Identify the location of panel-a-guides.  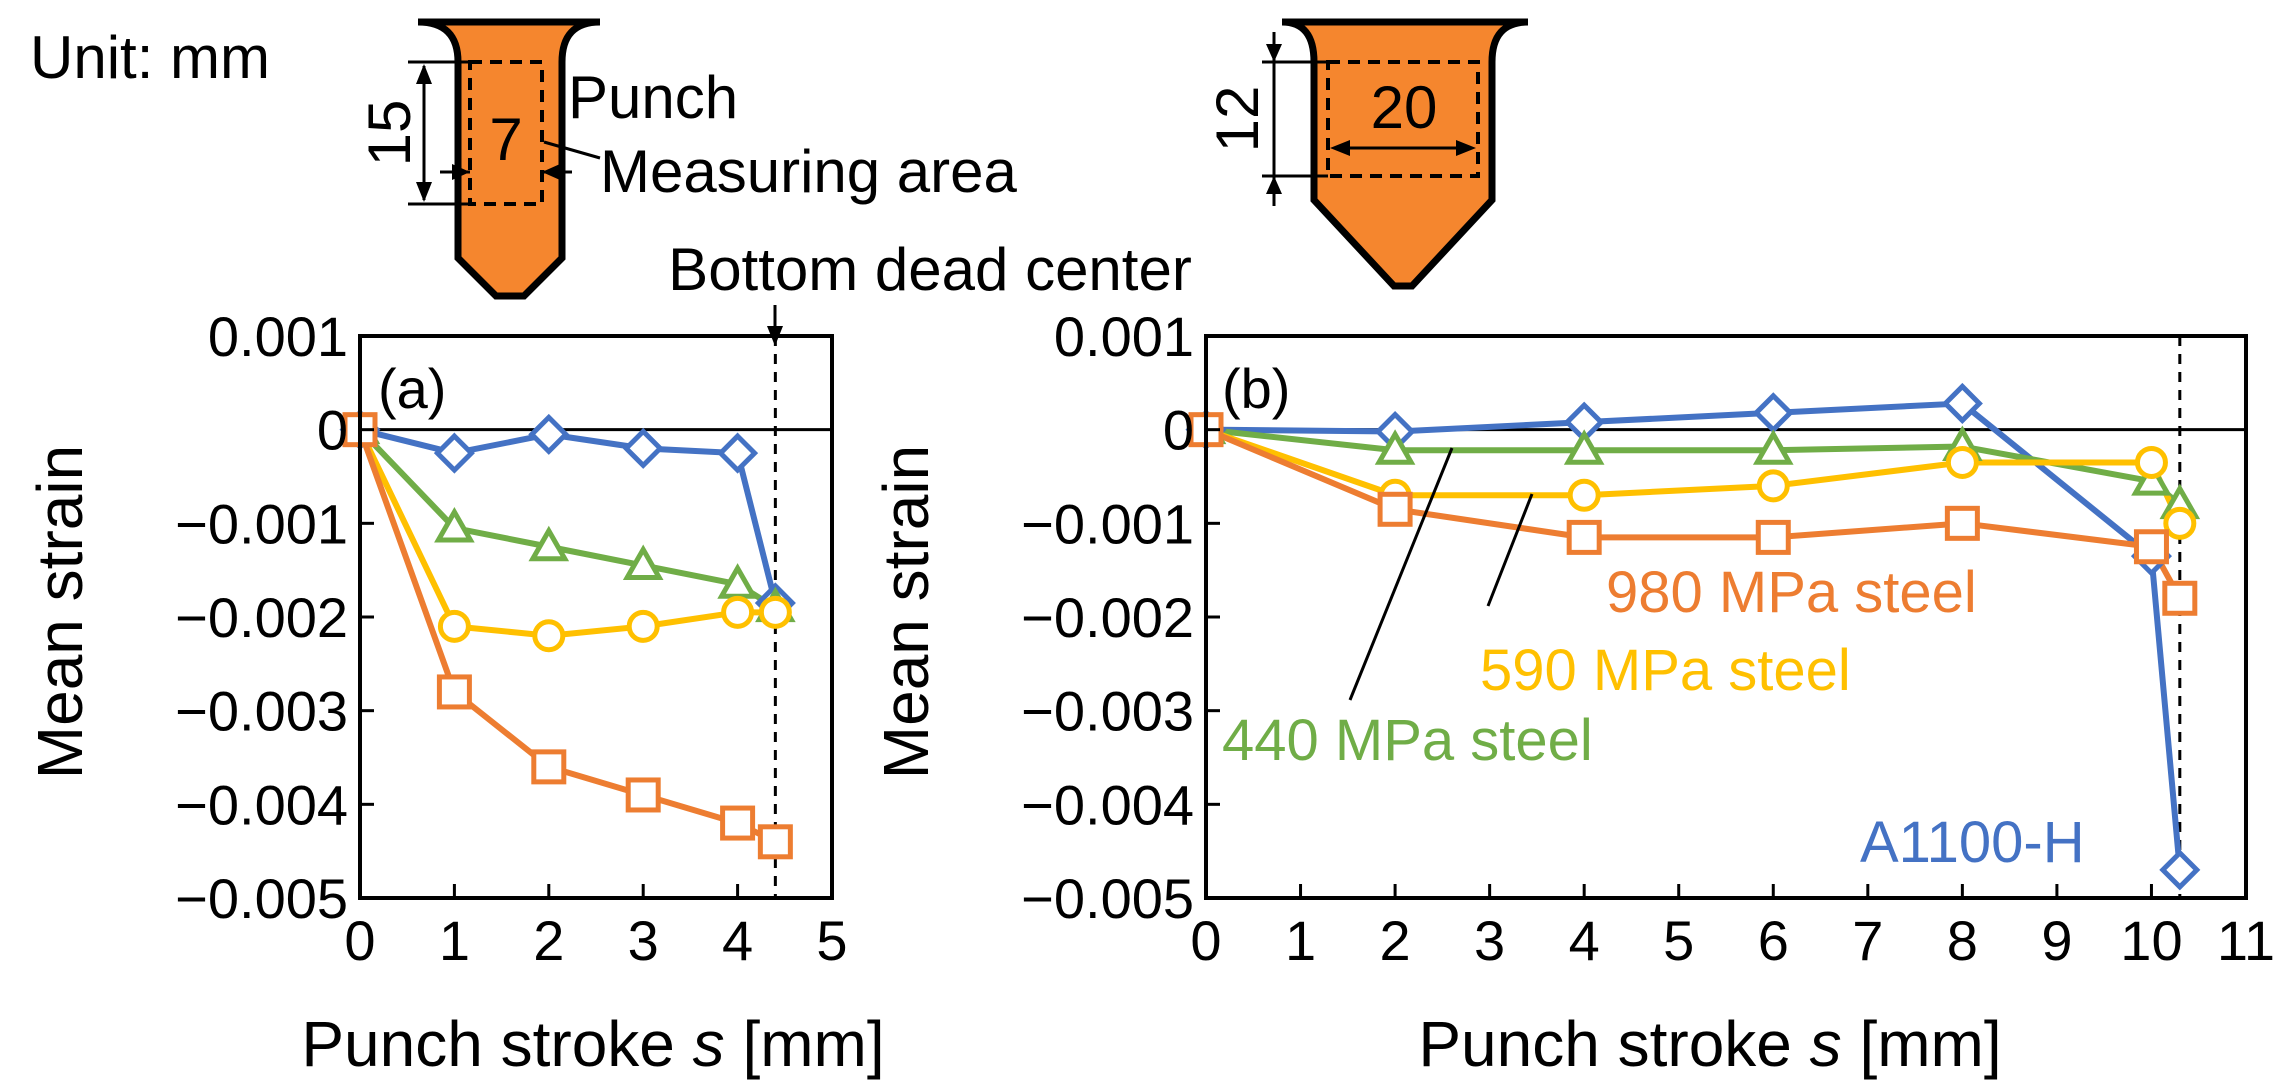
(596, 617).